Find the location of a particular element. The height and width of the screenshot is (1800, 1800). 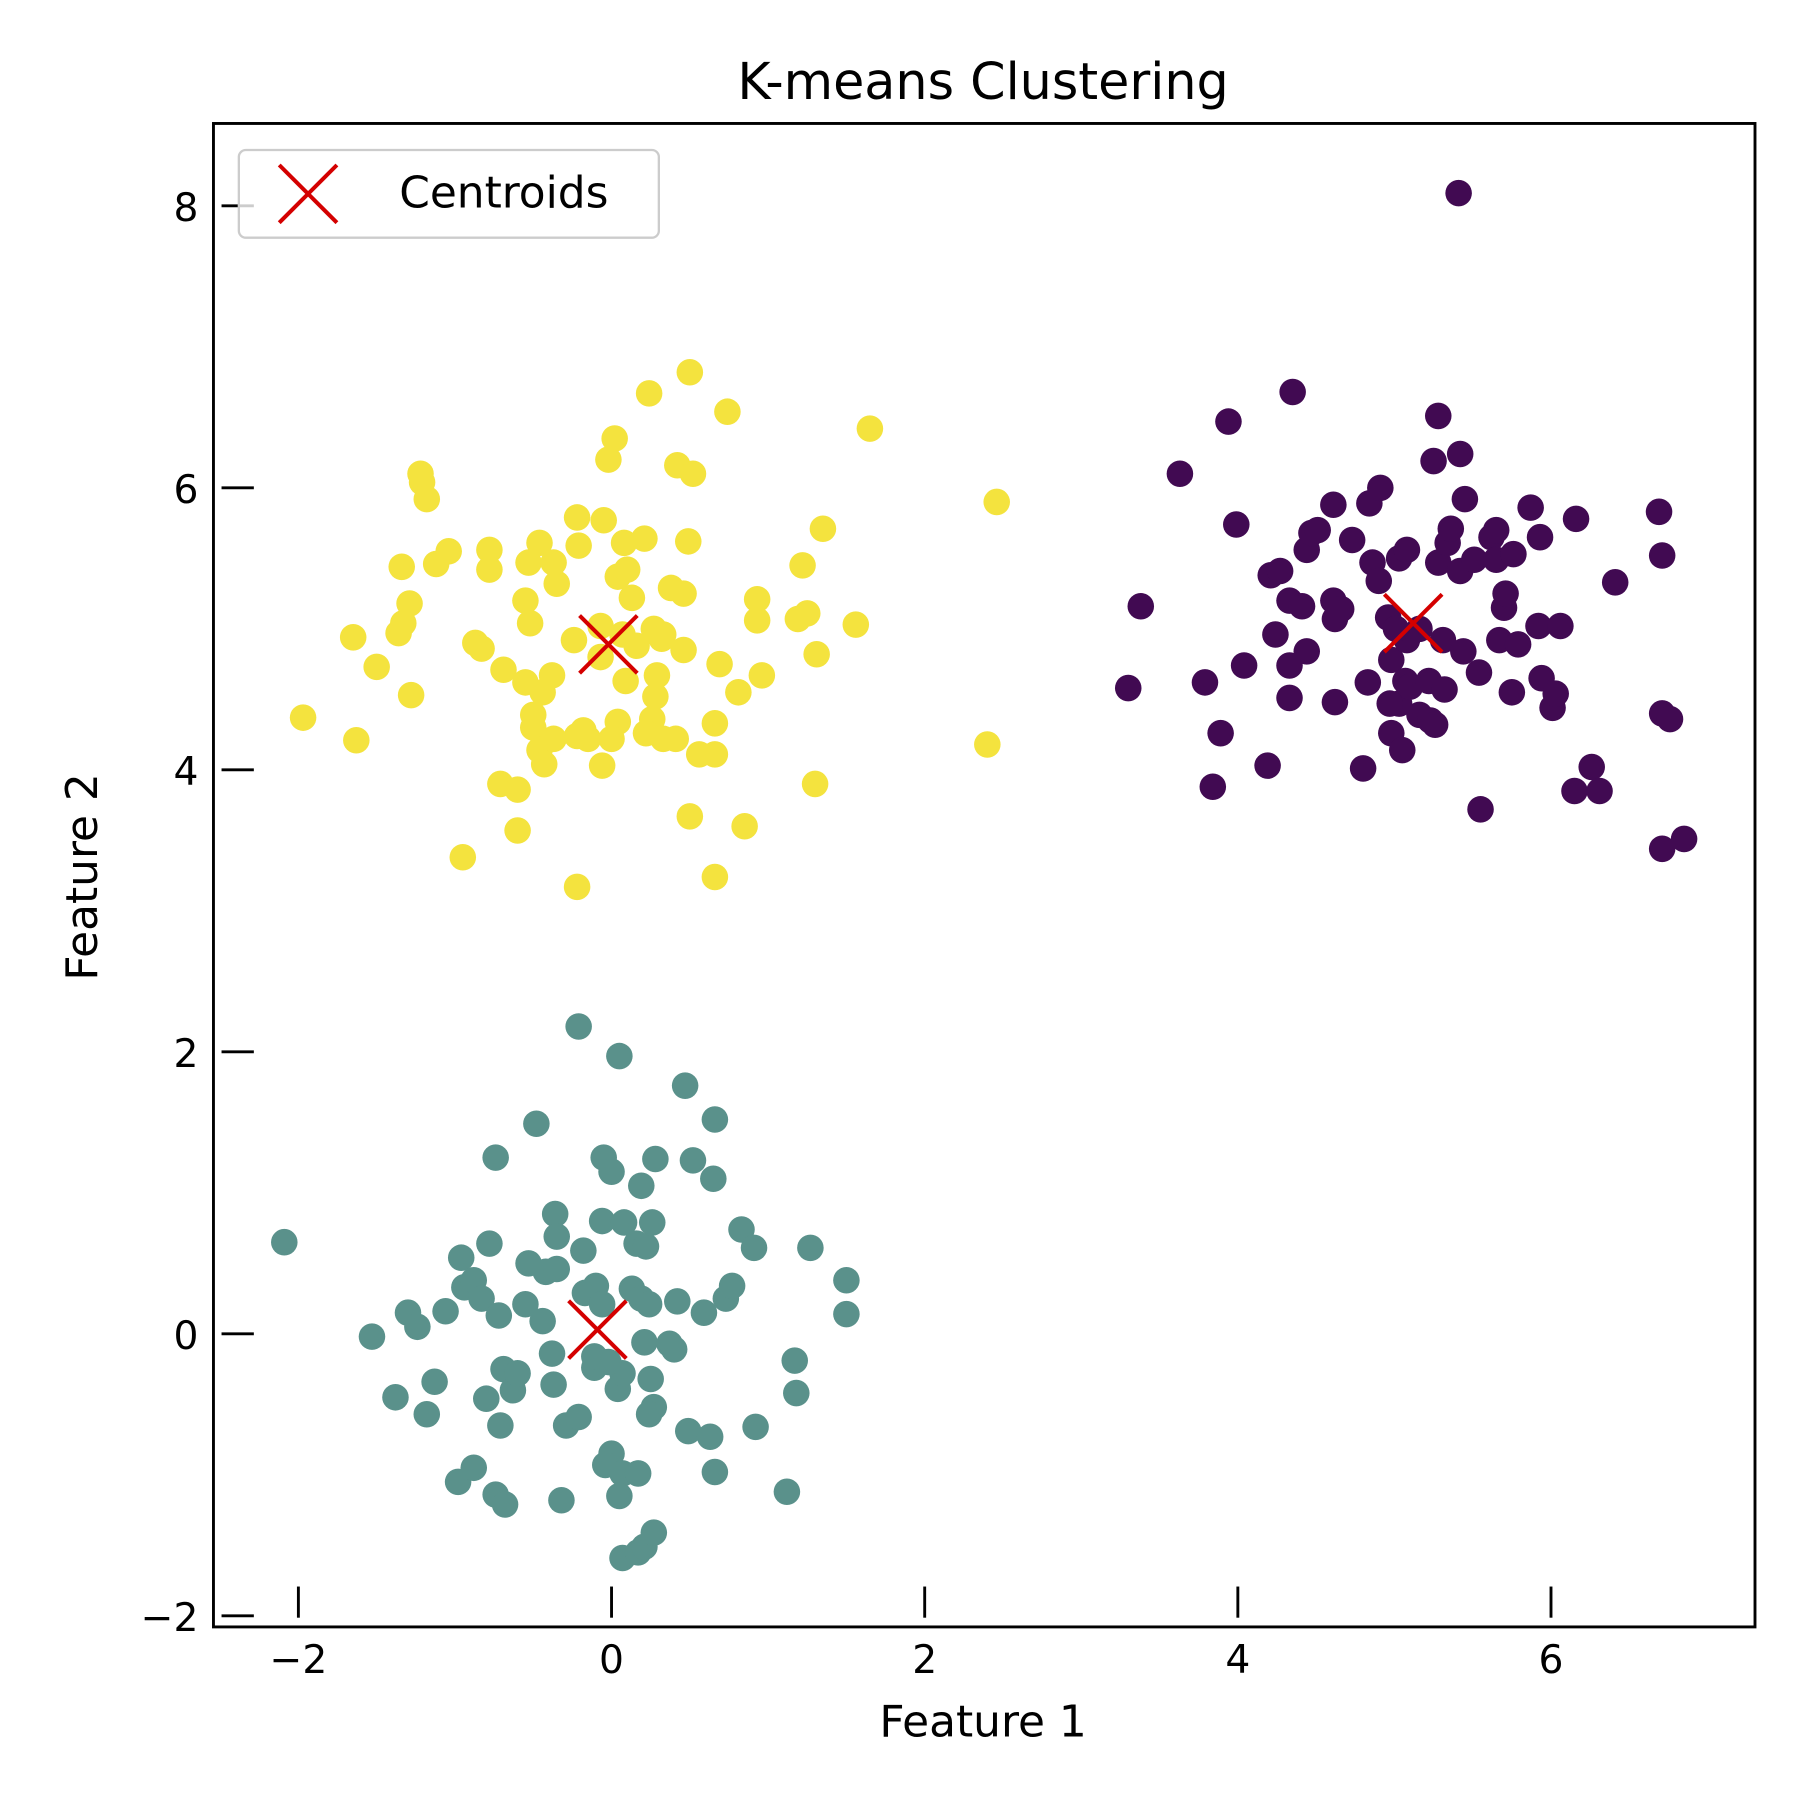

x-tick-label: −2 is located at coordinates (298, 1660).